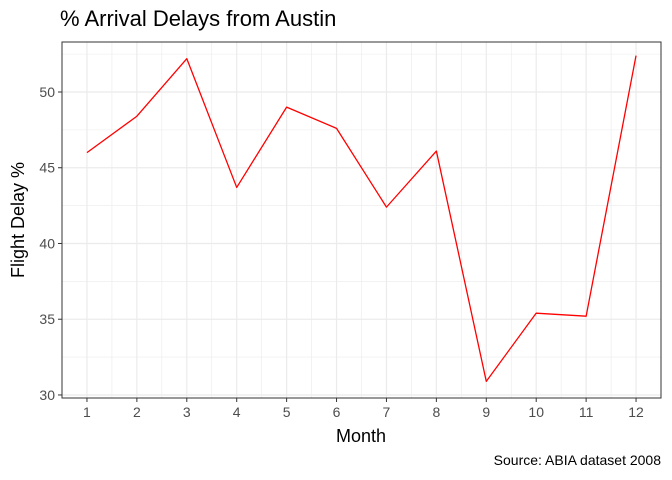 The image size is (672, 480). What do you see at coordinates (47, 92) in the screenshot?
I see `y-tick-label: 50` at bounding box center [47, 92].